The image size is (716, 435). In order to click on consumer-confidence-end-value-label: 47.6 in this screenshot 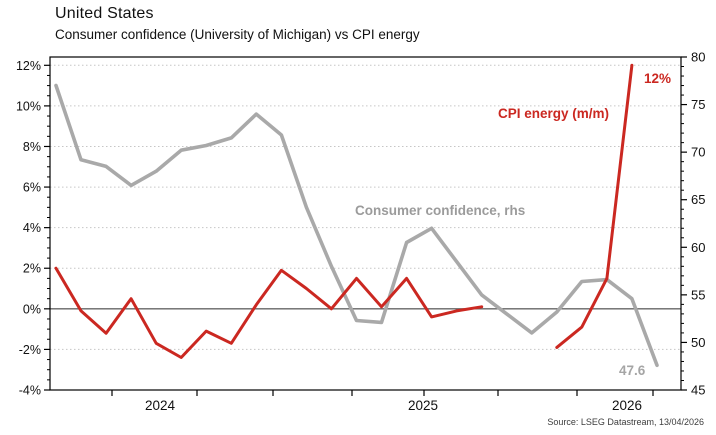, I will do `click(632, 370)`.